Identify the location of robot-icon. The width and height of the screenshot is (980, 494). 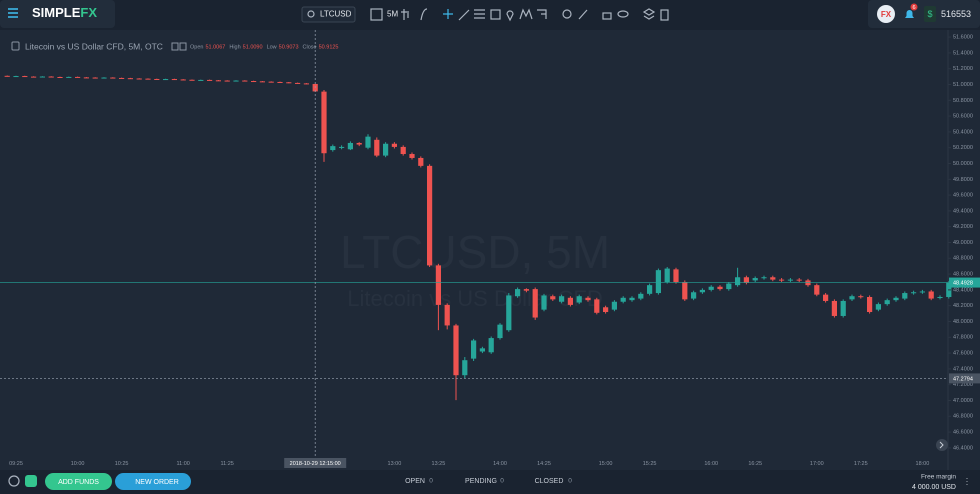
(14, 481).